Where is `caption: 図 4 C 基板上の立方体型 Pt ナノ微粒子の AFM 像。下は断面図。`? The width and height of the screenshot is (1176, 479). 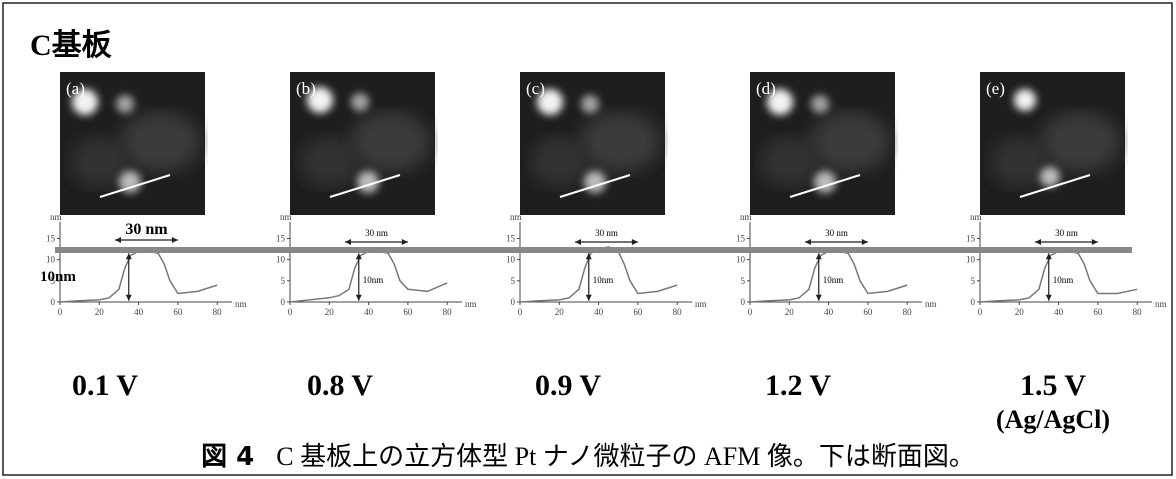
caption: 図 4 C 基板上の立方体型 Pt ナノ微粒子の AFM 像。下は断面図。 is located at coordinates (588, 457).